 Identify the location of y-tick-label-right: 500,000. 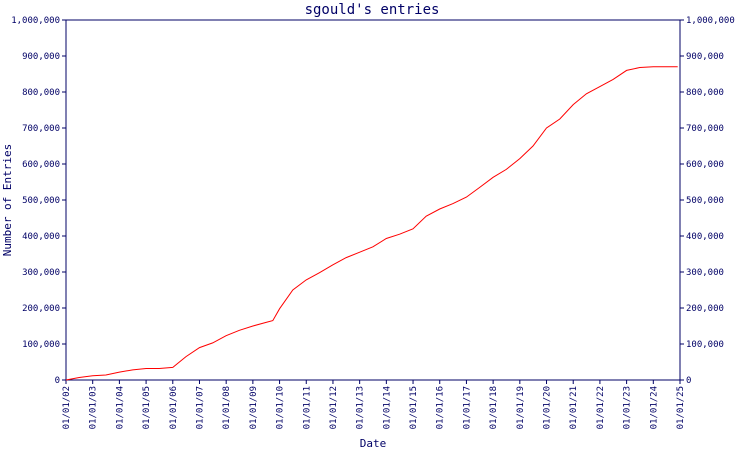
(705, 201).